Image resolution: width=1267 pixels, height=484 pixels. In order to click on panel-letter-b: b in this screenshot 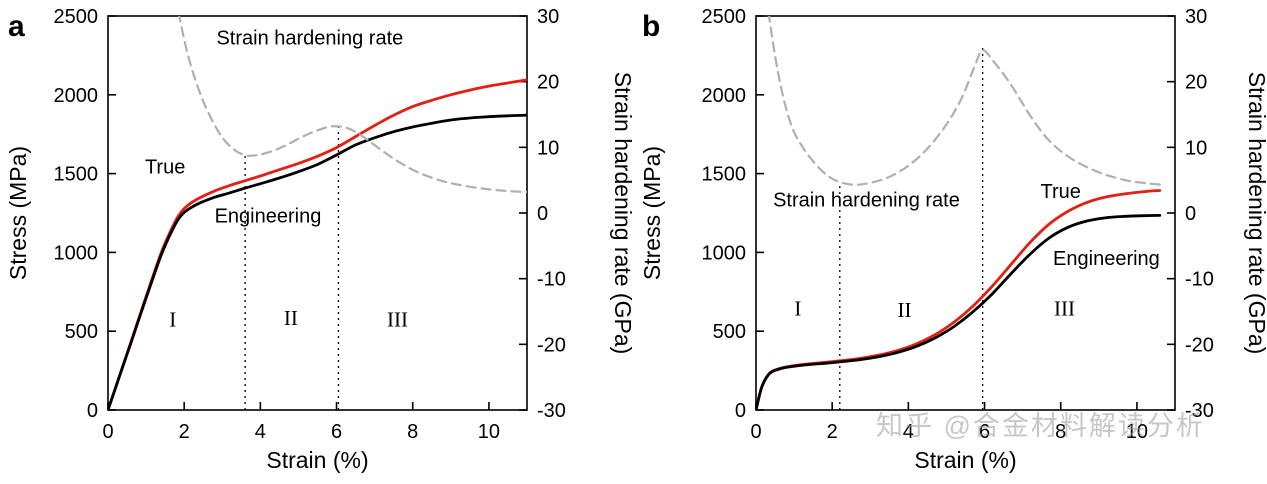, I will do `click(651, 26)`.